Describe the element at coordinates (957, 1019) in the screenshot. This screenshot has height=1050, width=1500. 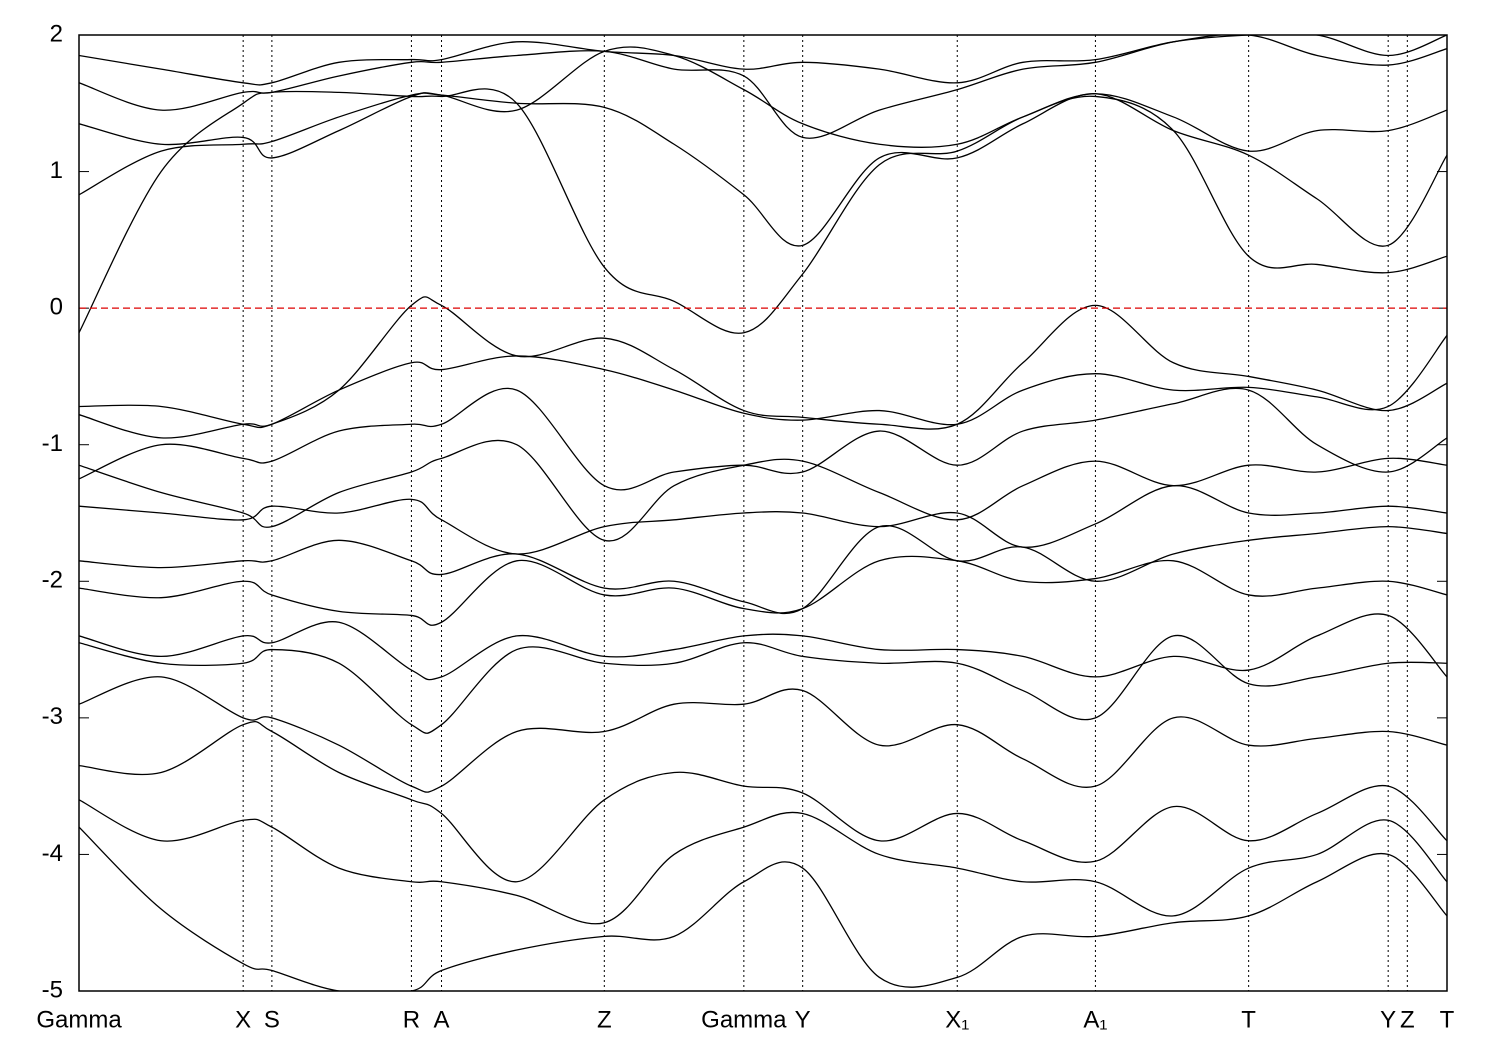
I see `x-tick-label: X₁` at that location.